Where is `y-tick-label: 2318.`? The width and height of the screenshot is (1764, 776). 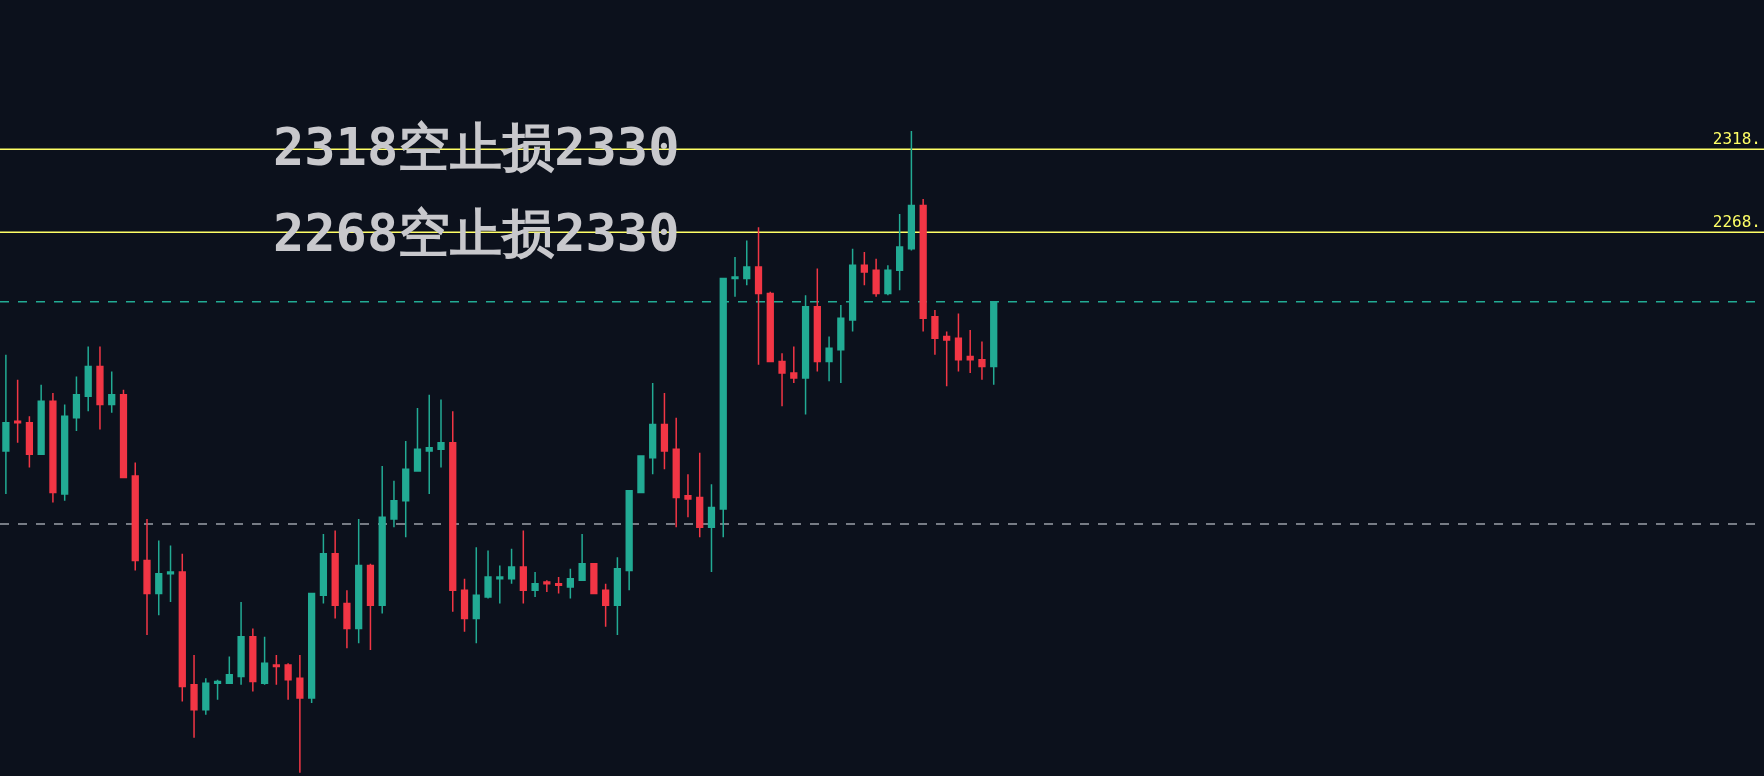
y-tick-label: 2318. is located at coordinates (1736, 138).